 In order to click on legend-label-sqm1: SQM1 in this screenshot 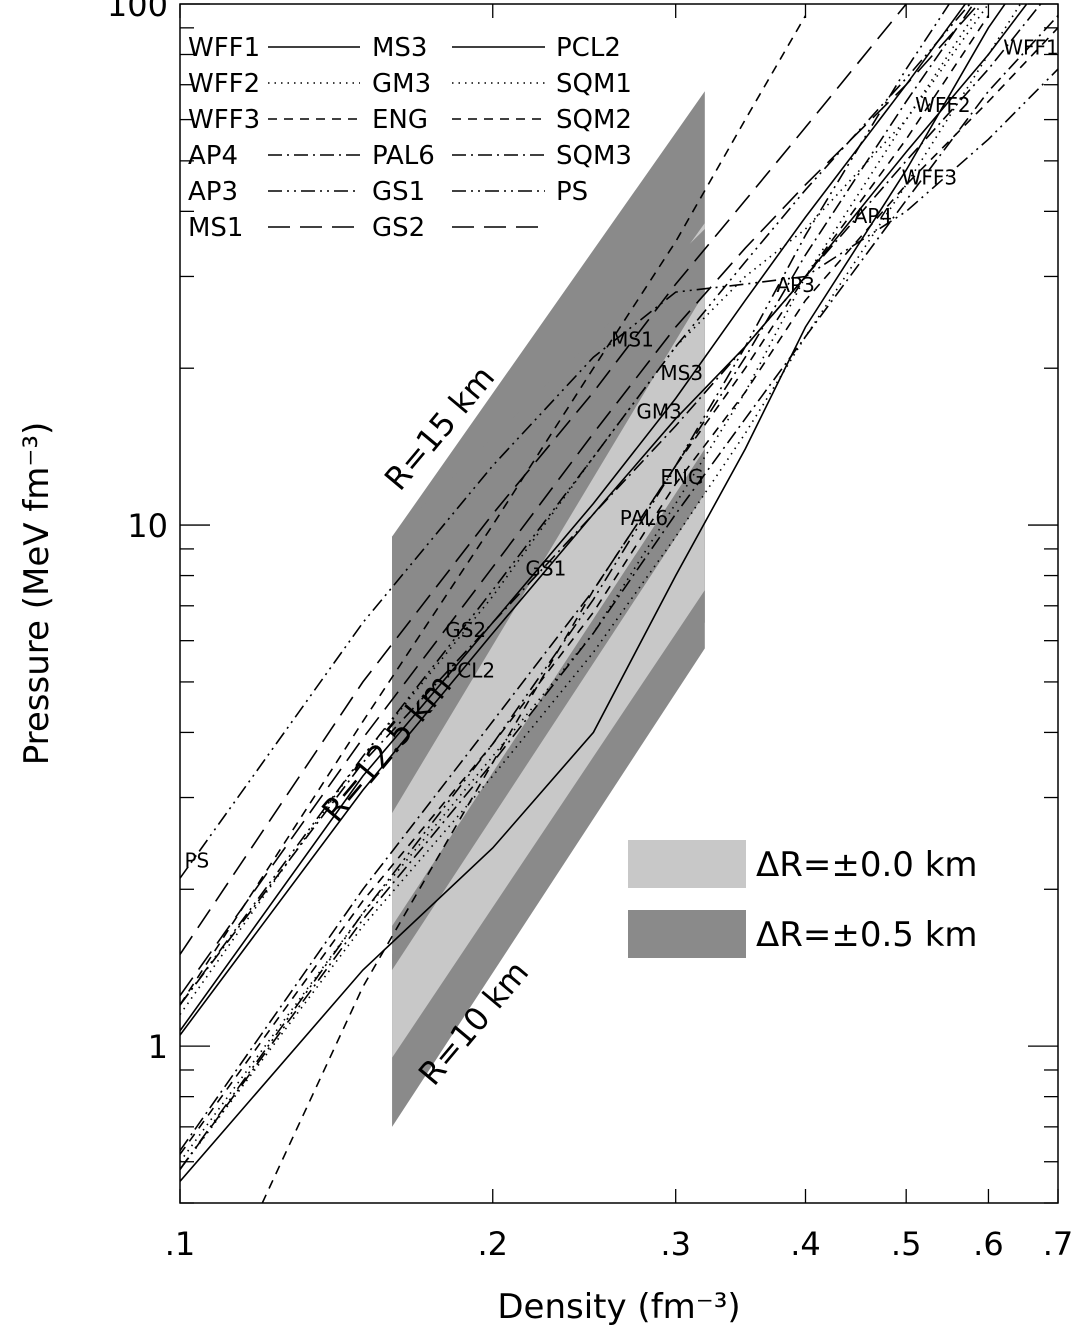, I will do `click(594, 84)`.